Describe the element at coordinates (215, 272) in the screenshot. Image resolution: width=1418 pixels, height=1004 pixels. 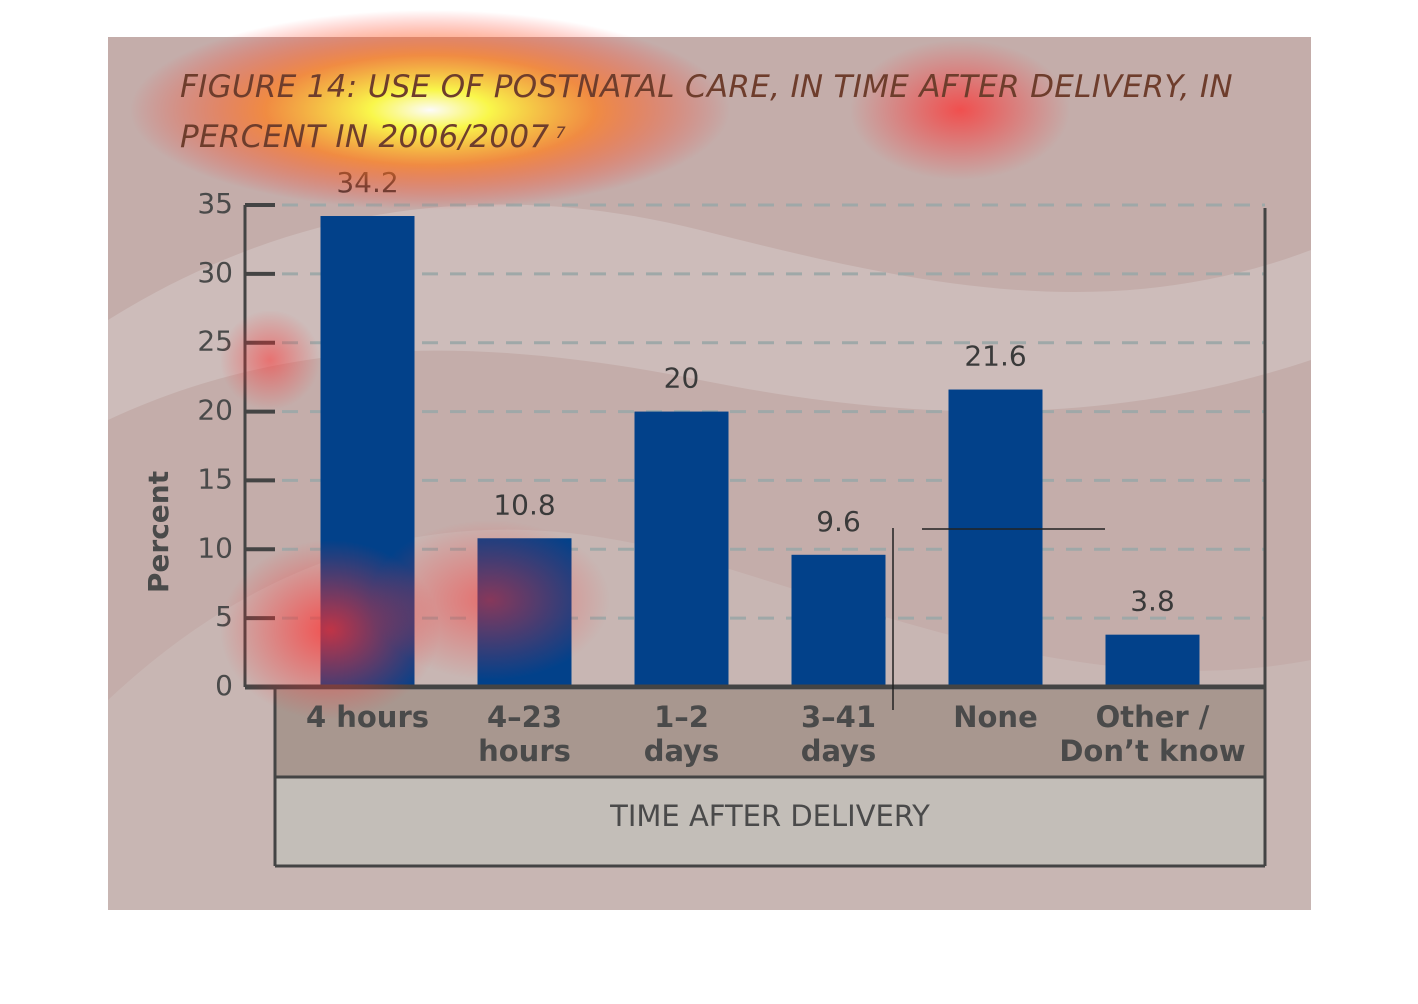
I see `y-tick-label: 30` at that location.